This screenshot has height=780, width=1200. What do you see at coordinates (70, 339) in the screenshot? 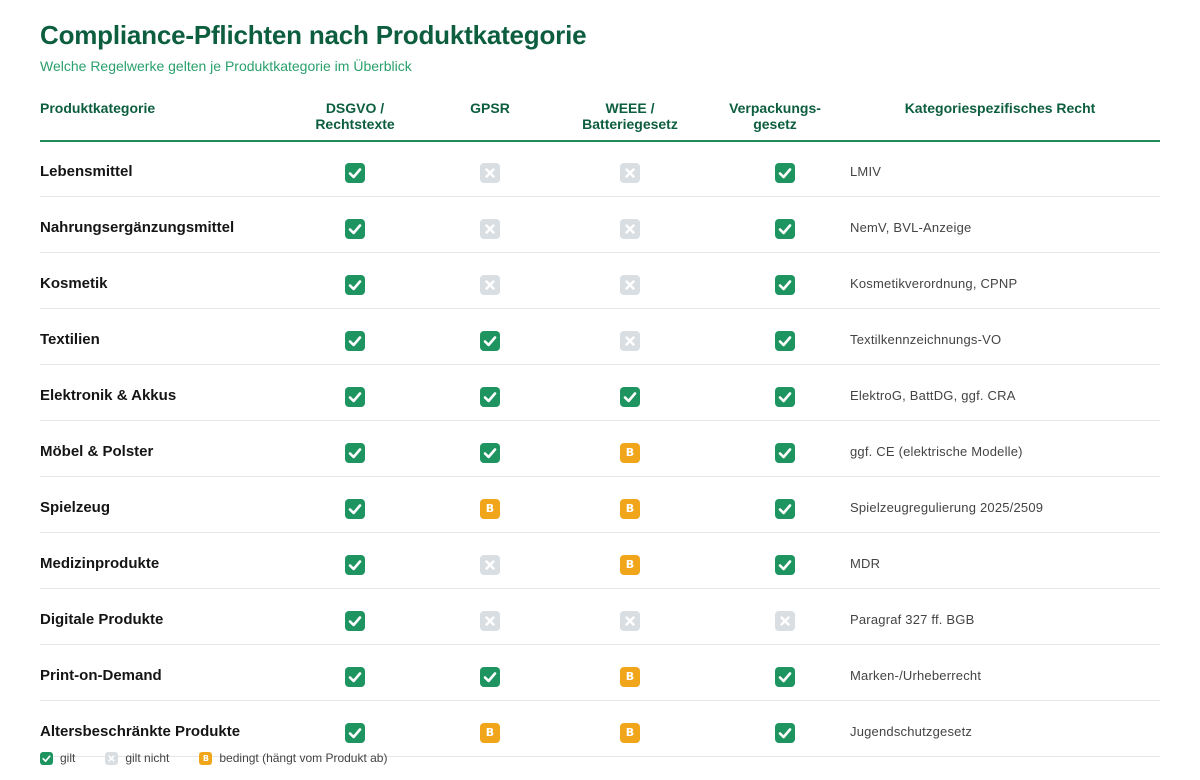
I see `row-category: Textilien` at bounding box center [70, 339].